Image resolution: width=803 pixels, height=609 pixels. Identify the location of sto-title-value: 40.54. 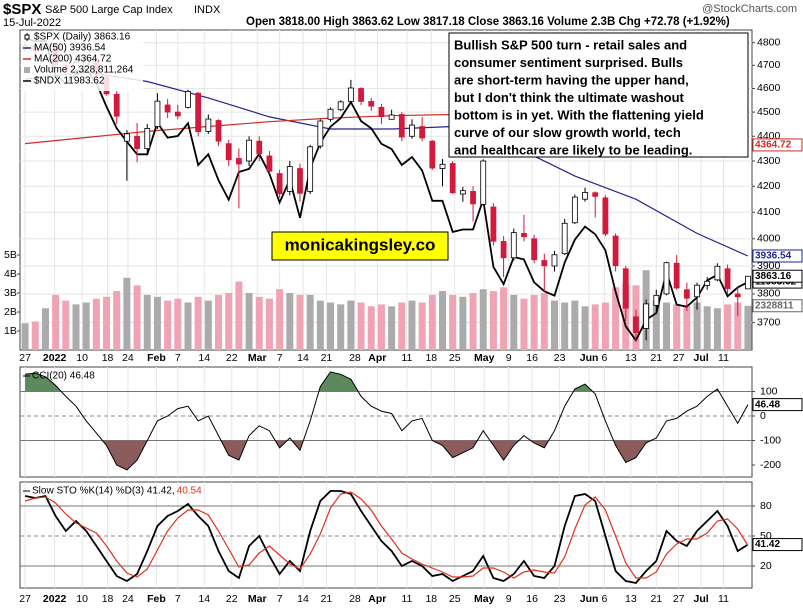
(189, 491).